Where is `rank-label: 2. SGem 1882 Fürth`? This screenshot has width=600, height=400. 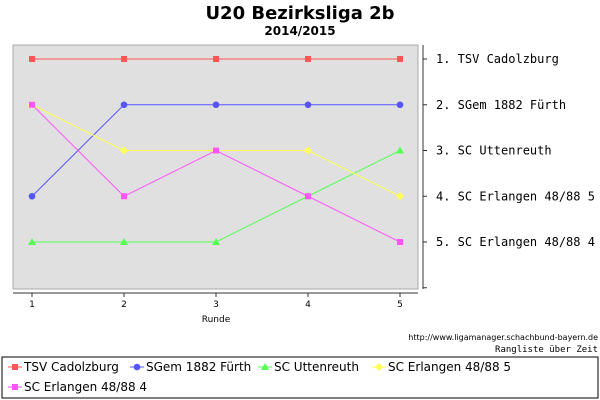 rank-label: 2. SGem 1882 Fürth is located at coordinates (501, 105).